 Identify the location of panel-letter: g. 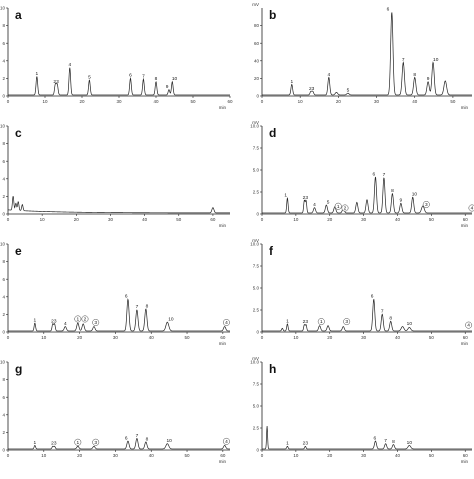
(18, 369).